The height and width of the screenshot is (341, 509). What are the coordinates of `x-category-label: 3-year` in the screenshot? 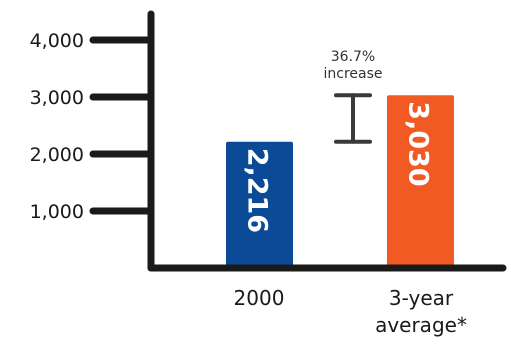 It's located at (421, 298).